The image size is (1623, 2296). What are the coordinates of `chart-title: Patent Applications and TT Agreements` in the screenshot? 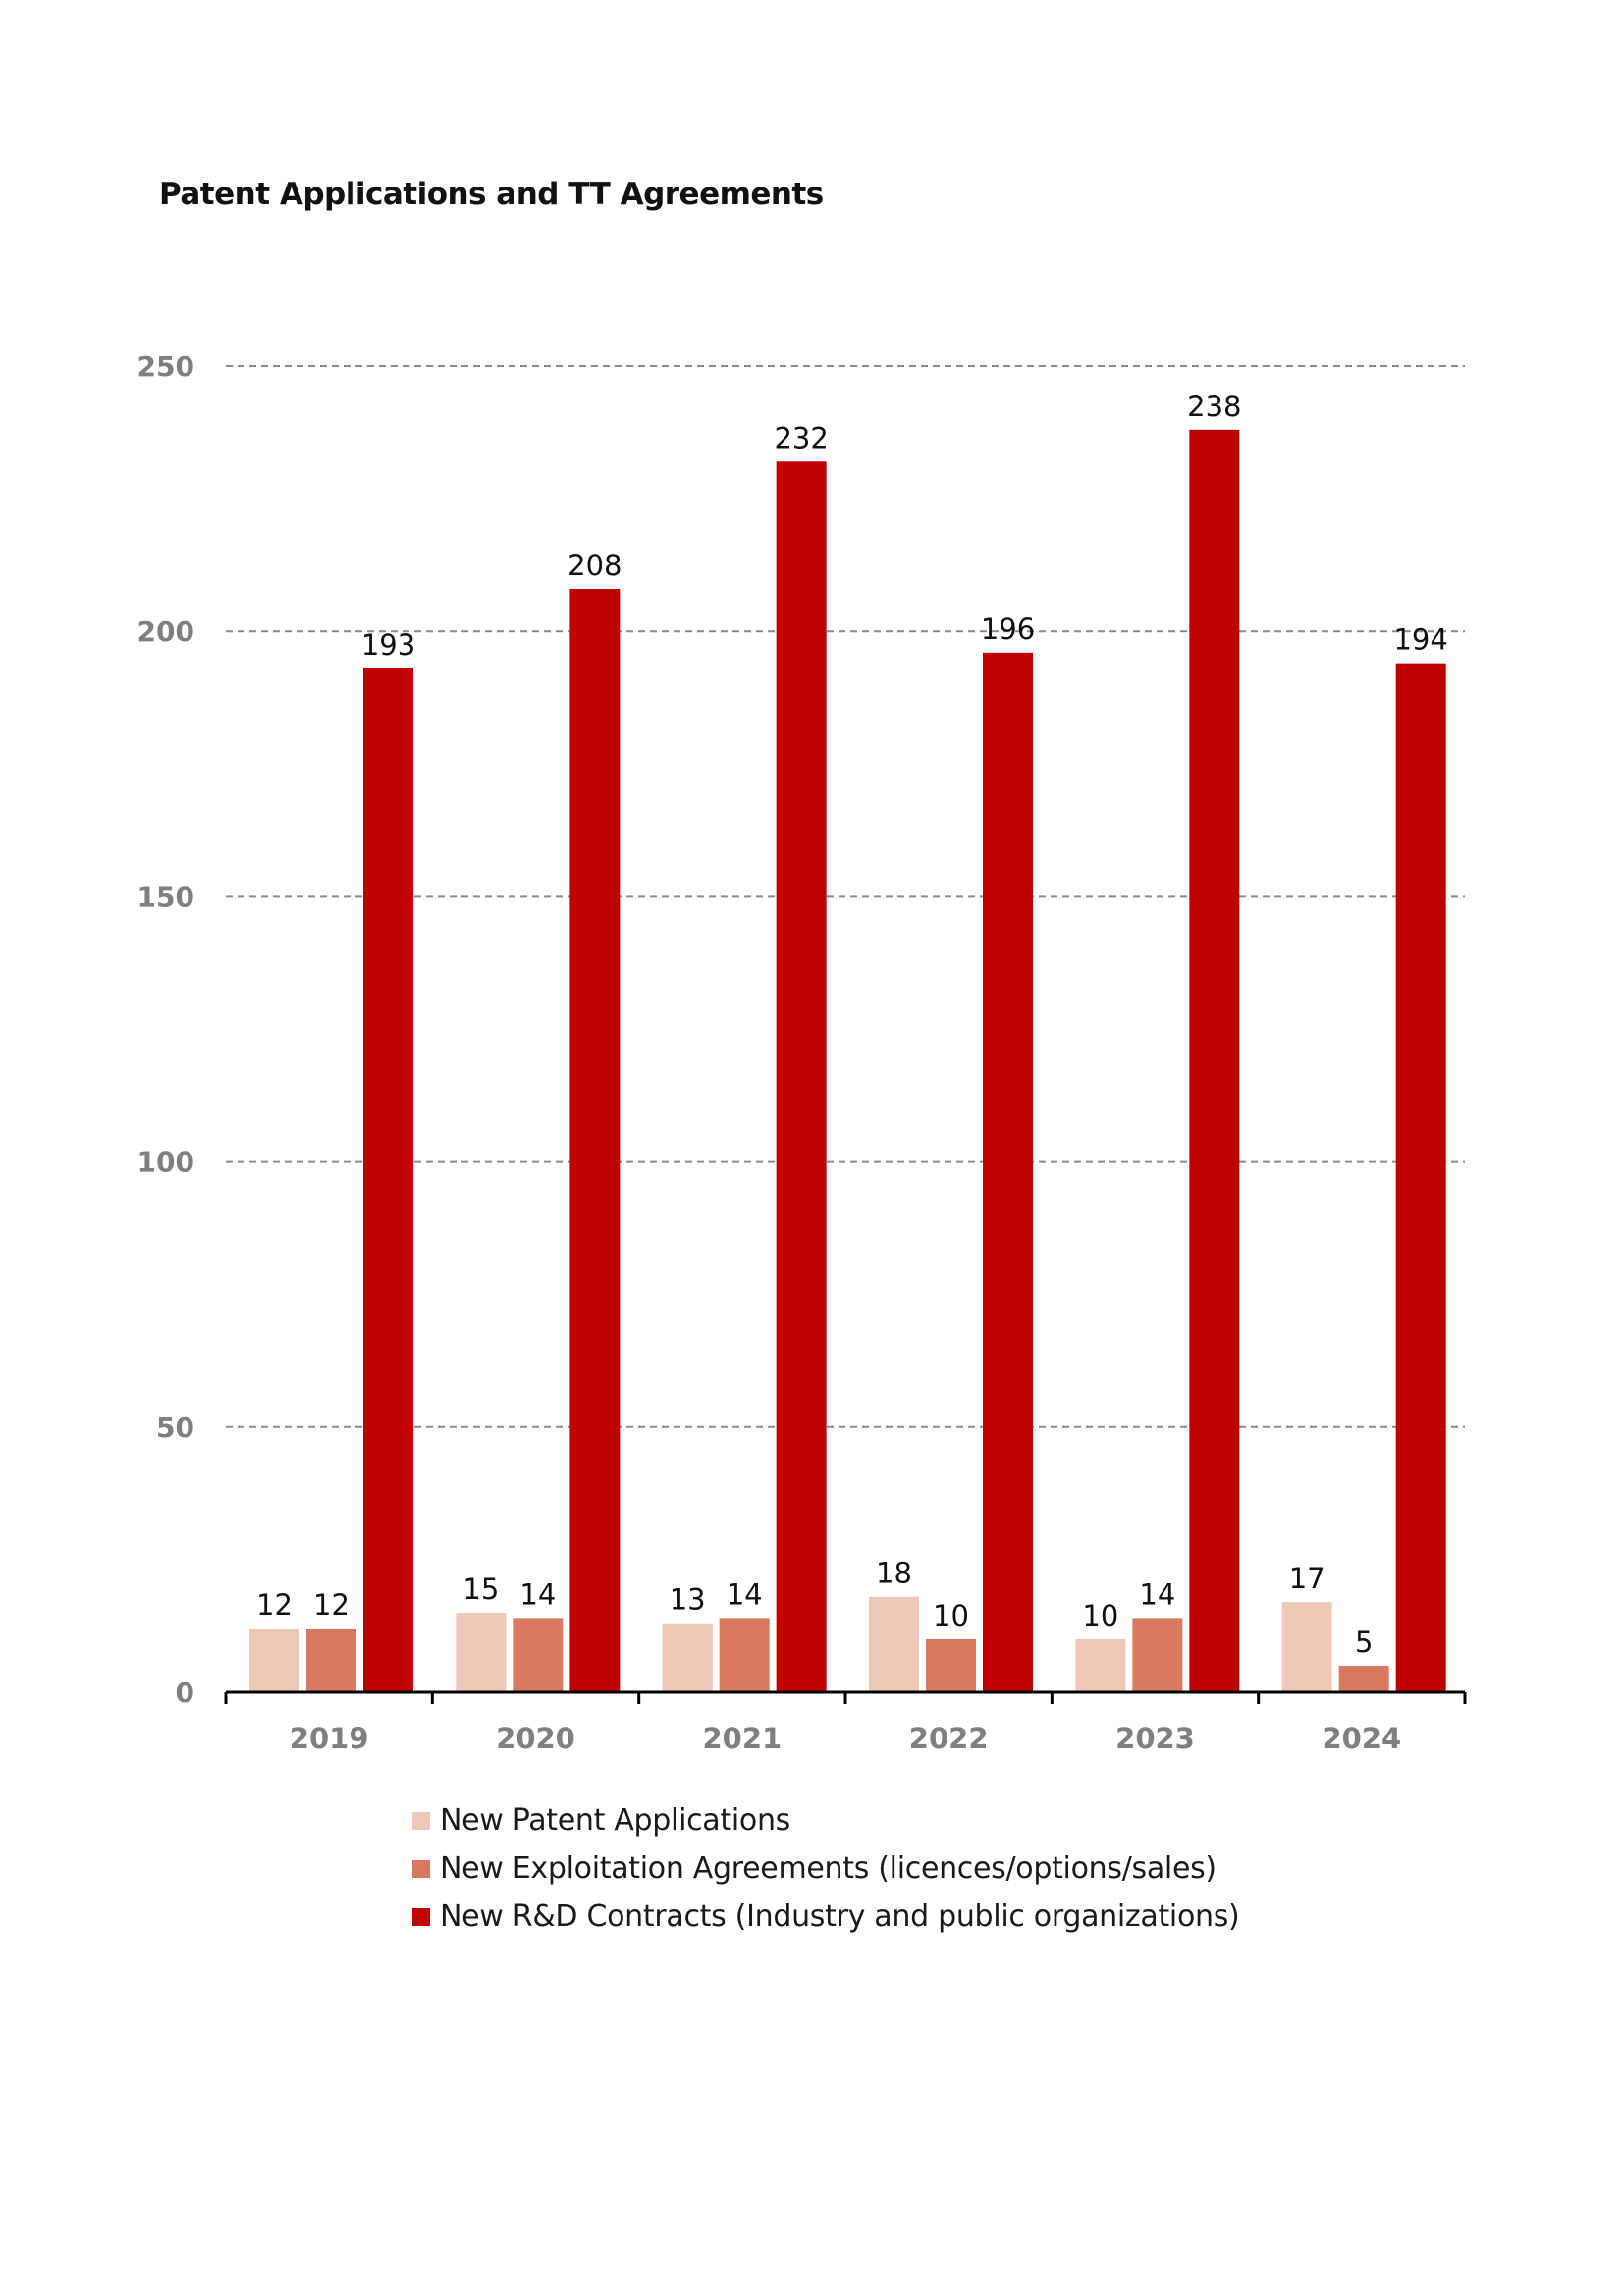 It's located at (491, 194).